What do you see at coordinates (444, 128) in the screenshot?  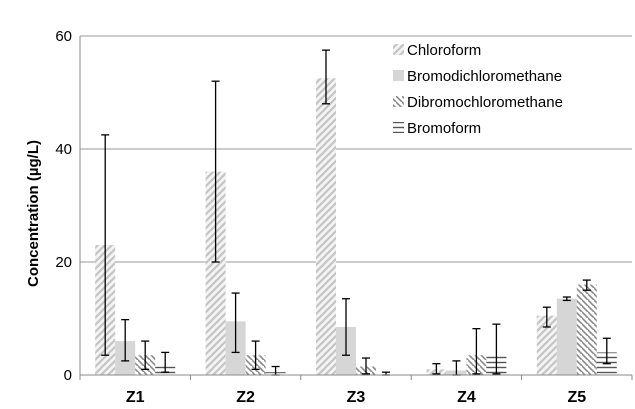 I see `legend-label: Bromoform` at bounding box center [444, 128].